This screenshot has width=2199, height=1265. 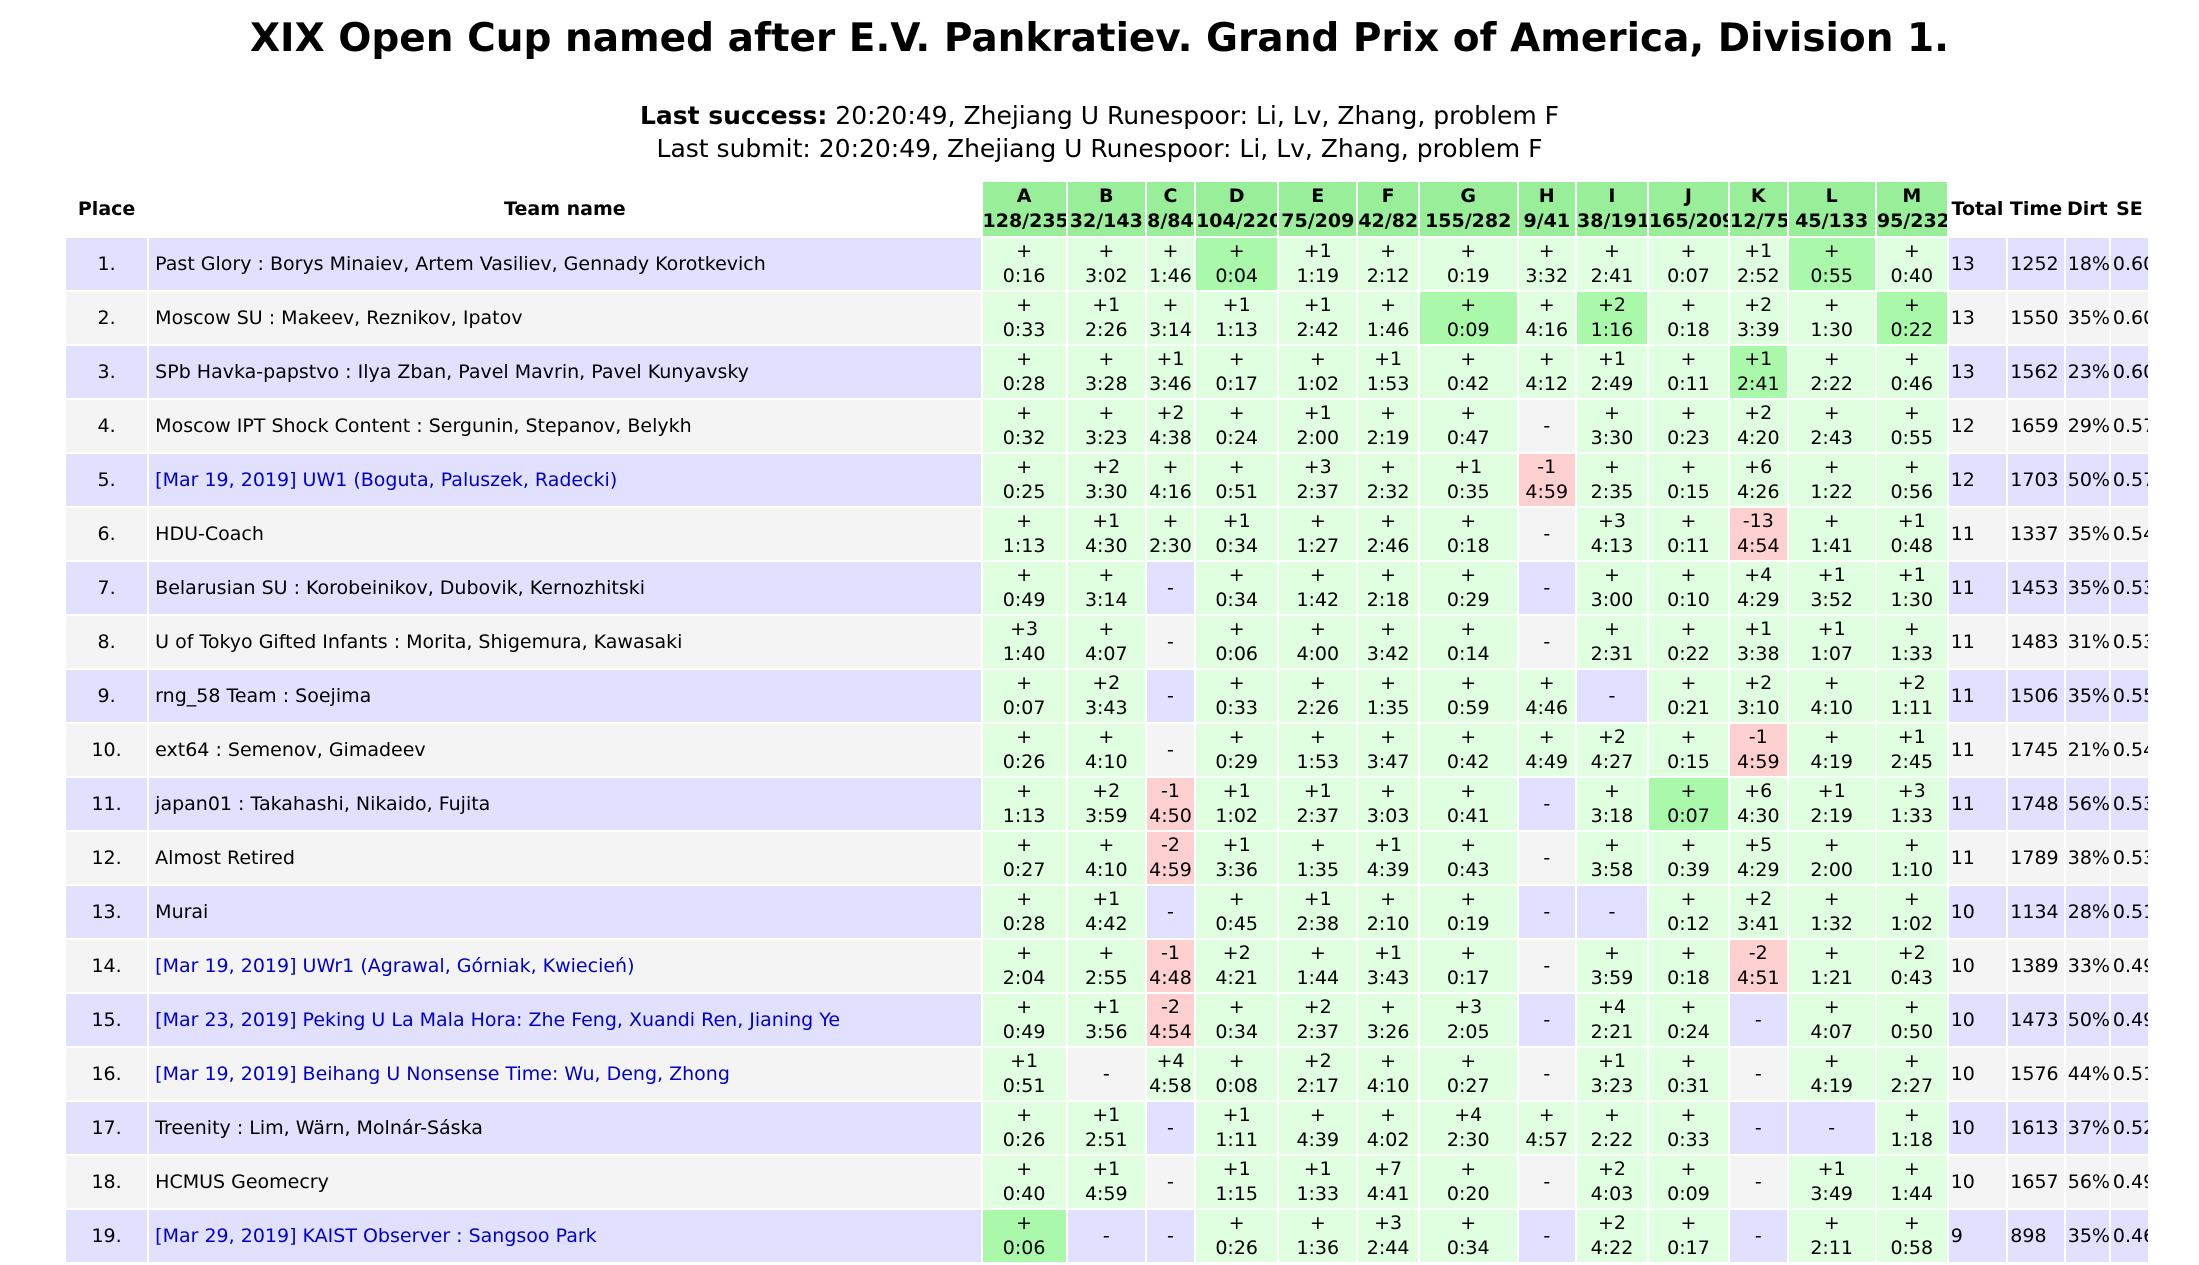 What do you see at coordinates (1977, 1128) in the screenshot?
I see `total-solved: 10` at bounding box center [1977, 1128].